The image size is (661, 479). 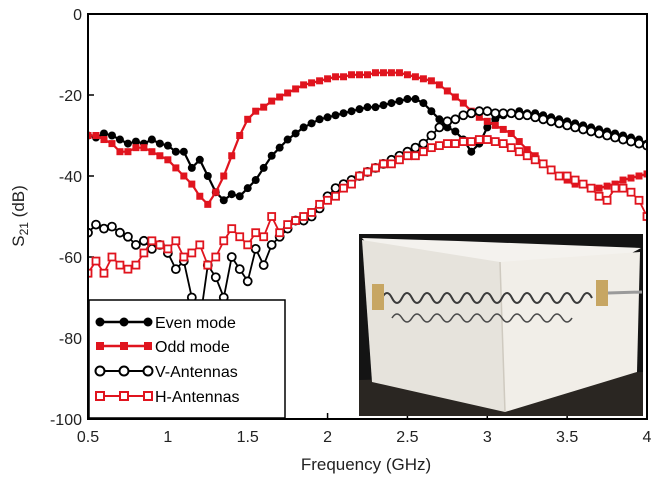 I want to click on y-axis-label-main: S, so click(x=18, y=240).